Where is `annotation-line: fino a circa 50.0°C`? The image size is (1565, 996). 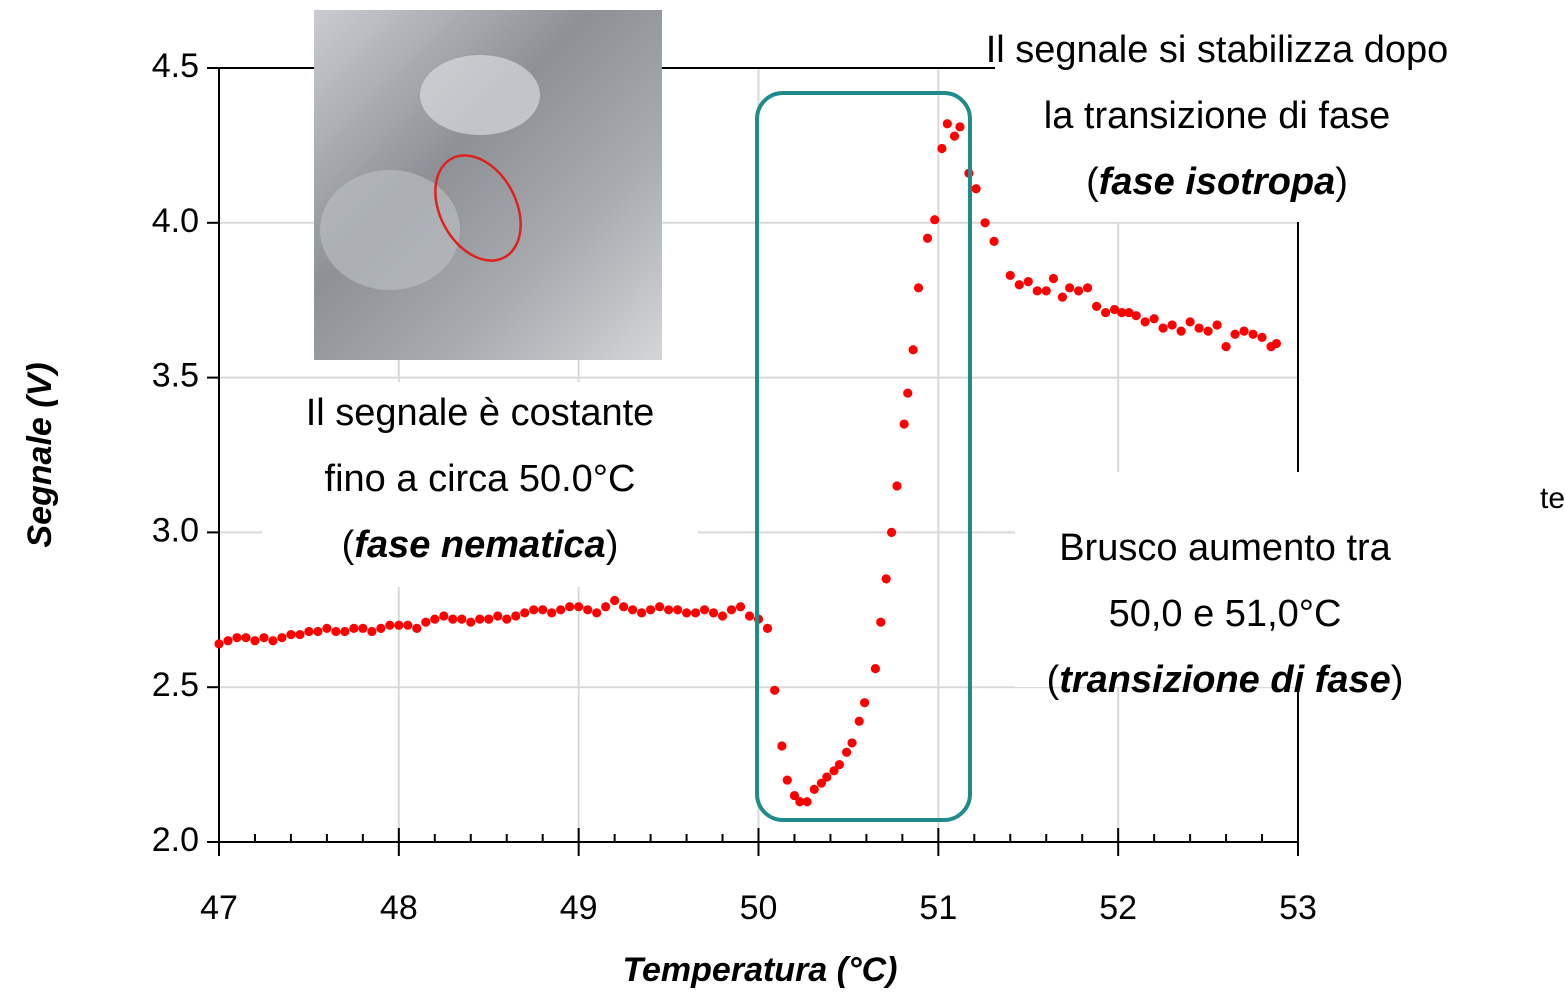 annotation-line: fino a circa 50.0°C is located at coordinates (480, 479).